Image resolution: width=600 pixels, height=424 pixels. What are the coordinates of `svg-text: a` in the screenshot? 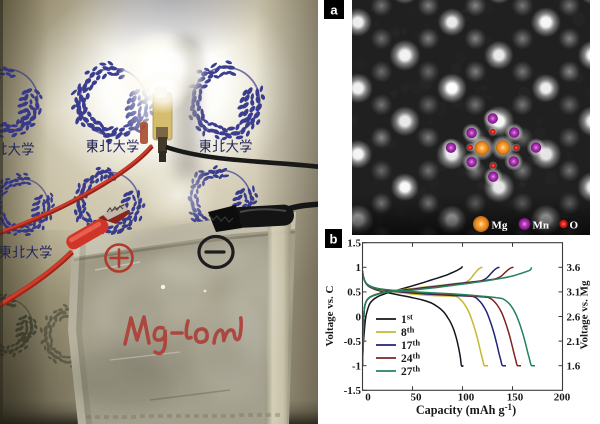 It's located at (334, 10).